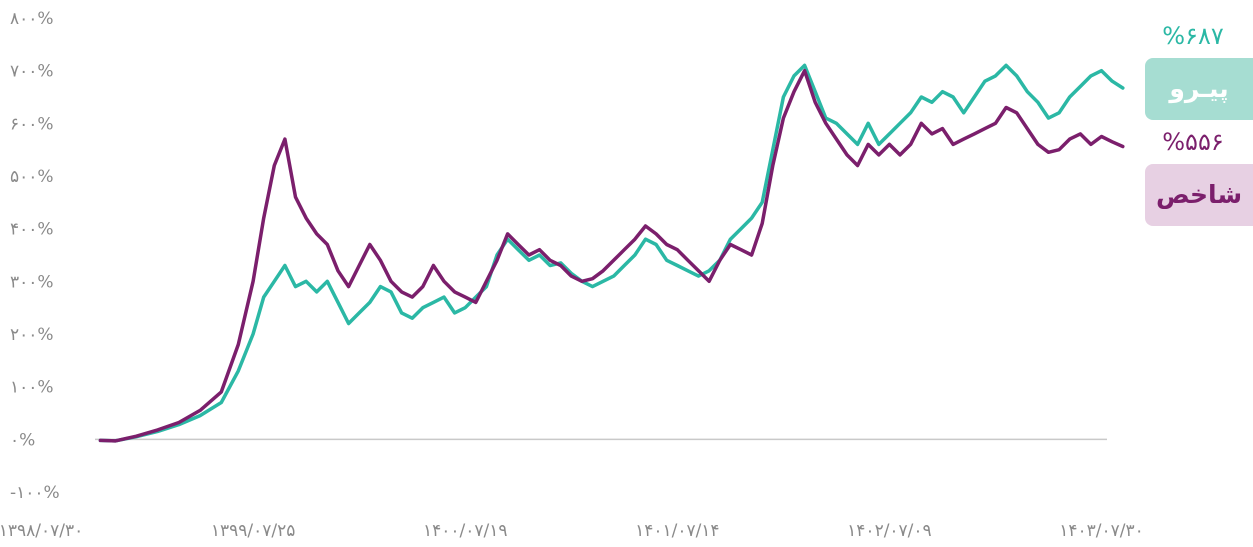 The height and width of the screenshot is (547, 1253). What do you see at coordinates (32, 388) in the screenshot?
I see `y-tick-label: ۱۰۰%` at bounding box center [32, 388].